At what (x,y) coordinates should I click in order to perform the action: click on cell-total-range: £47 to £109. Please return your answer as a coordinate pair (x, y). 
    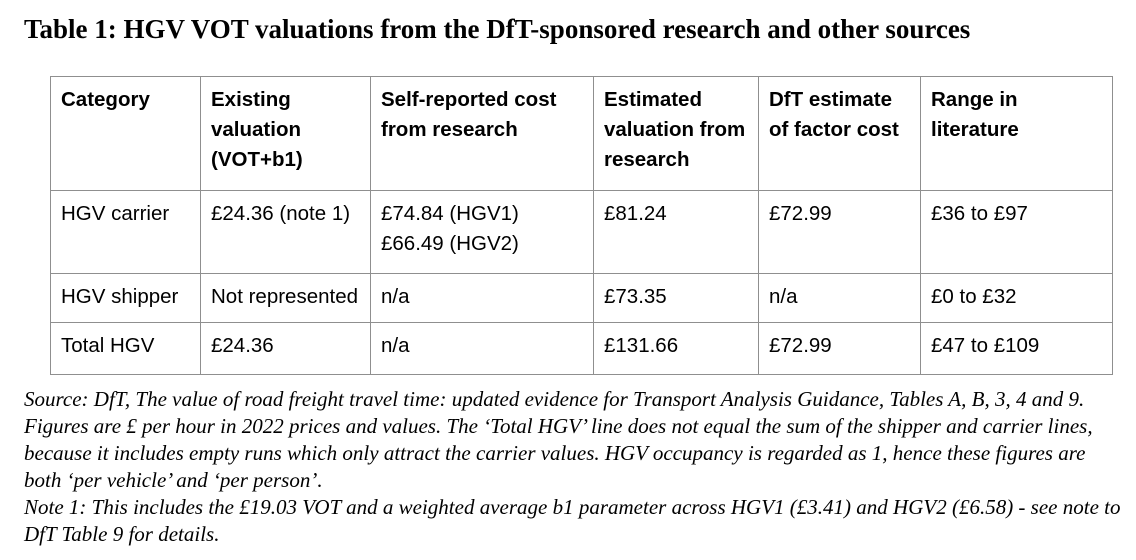
    Looking at the image, I should click on (1016, 348).